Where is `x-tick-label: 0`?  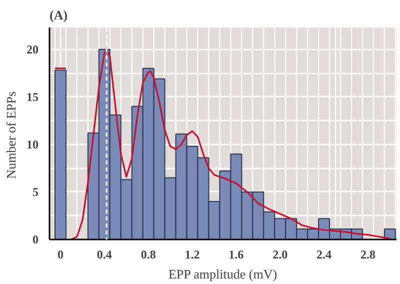
x-tick-label: 0 is located at coordinates (60, 255).